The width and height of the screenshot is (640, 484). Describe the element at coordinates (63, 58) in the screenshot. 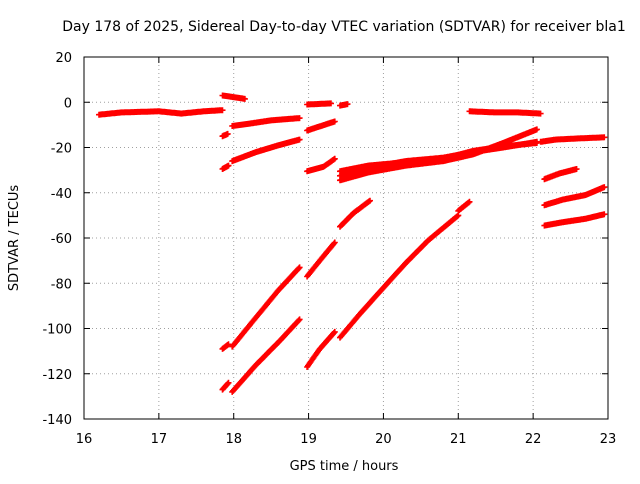

I see `y-tick-label: 20` at that location.